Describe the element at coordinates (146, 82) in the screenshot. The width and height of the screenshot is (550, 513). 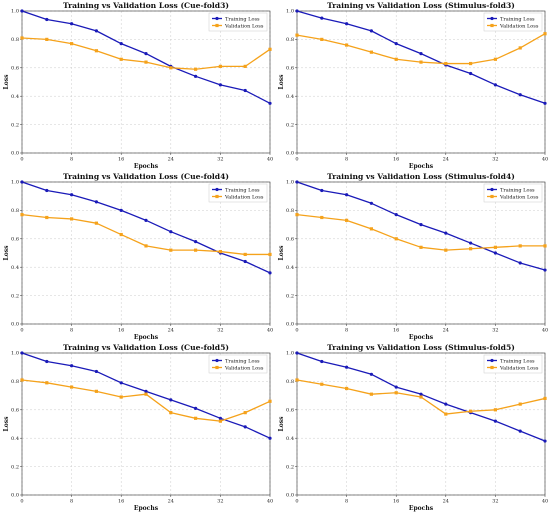
I see `axes-frame` at that location.